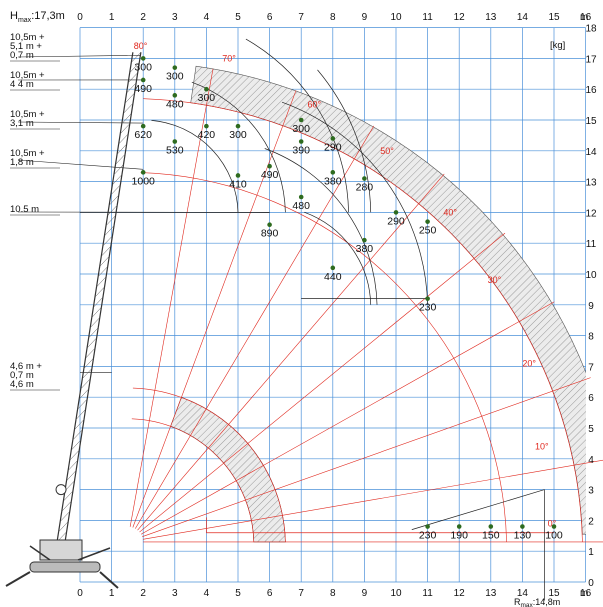 The image size is (603, 607). I want to click on crane-base-icon, so click(62, 564).